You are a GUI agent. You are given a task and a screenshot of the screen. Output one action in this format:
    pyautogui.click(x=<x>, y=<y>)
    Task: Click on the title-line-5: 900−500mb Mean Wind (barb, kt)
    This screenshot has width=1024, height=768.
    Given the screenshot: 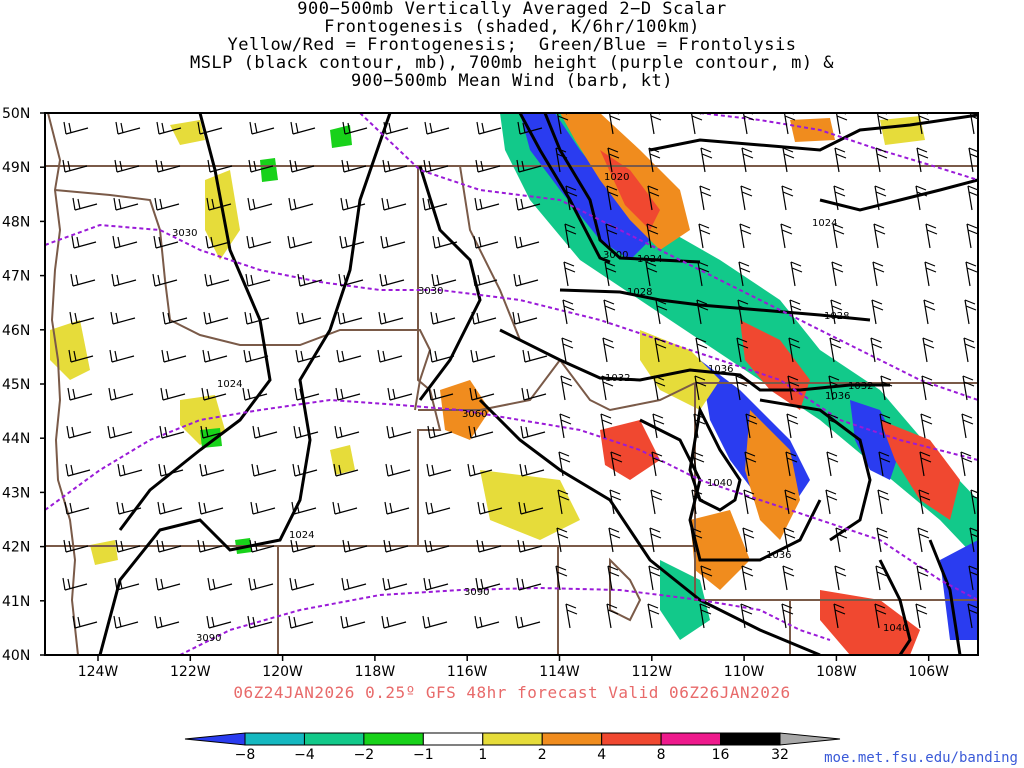 What is the action you would take?
    pyautogui.click(x=512, y=81)
    